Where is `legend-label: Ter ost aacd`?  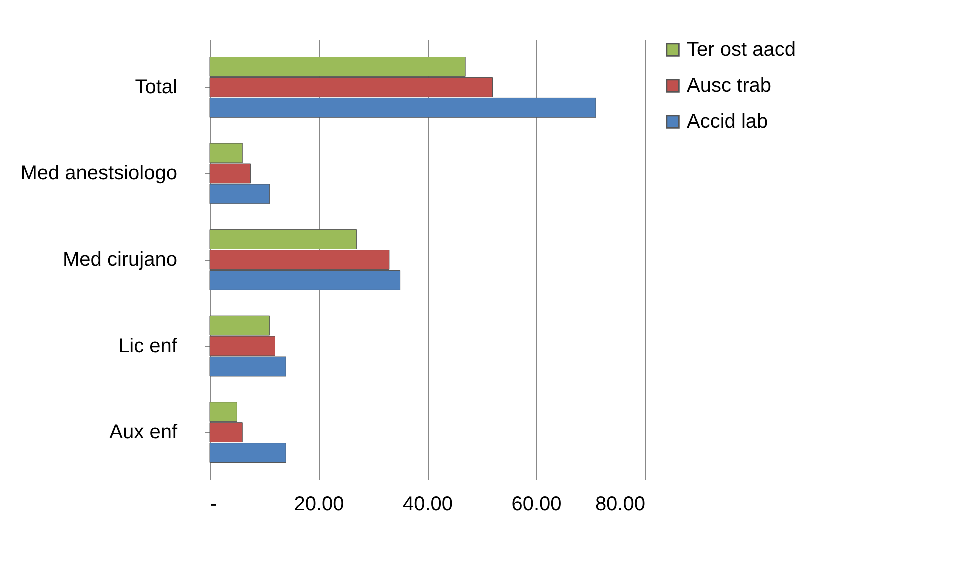 legend-label: Ter ost aacd is located at coordinates (741, 50).